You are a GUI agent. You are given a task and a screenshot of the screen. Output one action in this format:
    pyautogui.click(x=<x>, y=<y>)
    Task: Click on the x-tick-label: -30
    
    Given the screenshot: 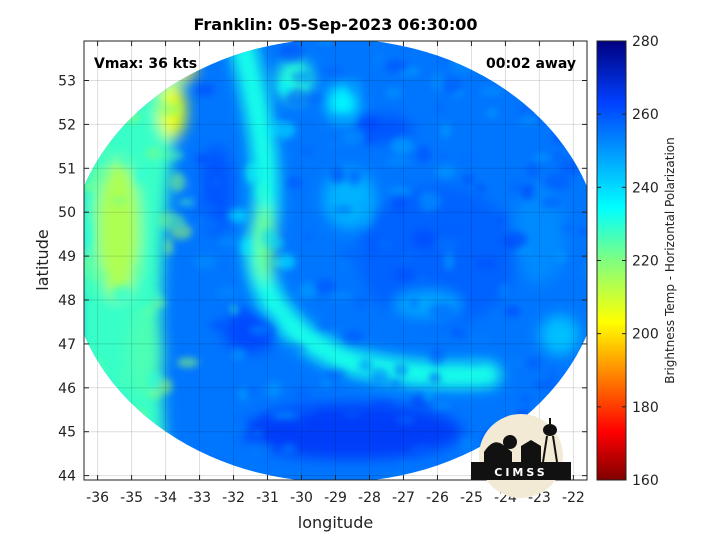 What is the action you would take?
    pyautogui.click(x=301, y=498)
    